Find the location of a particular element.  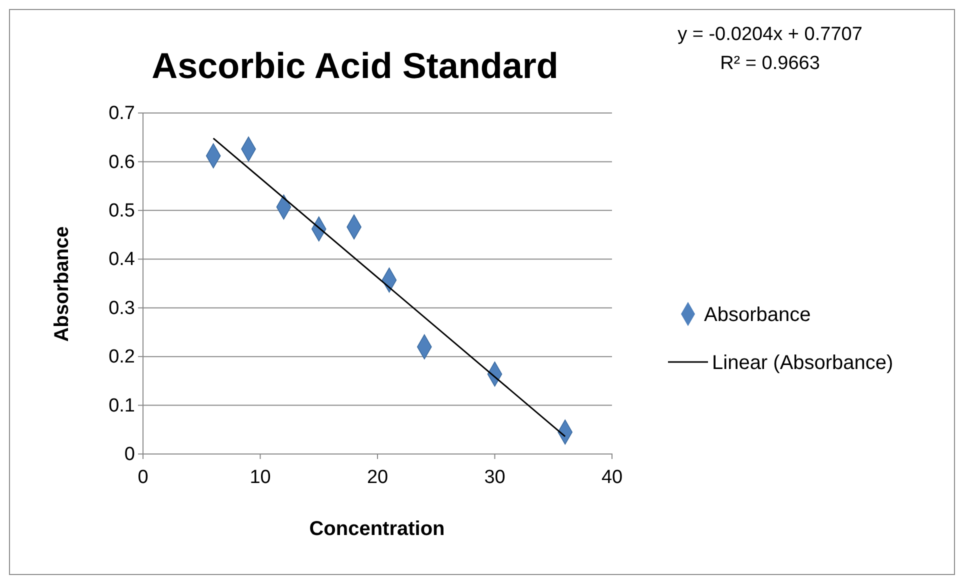

y-tick-label: 0.6 is located at coordinates (121, 162).